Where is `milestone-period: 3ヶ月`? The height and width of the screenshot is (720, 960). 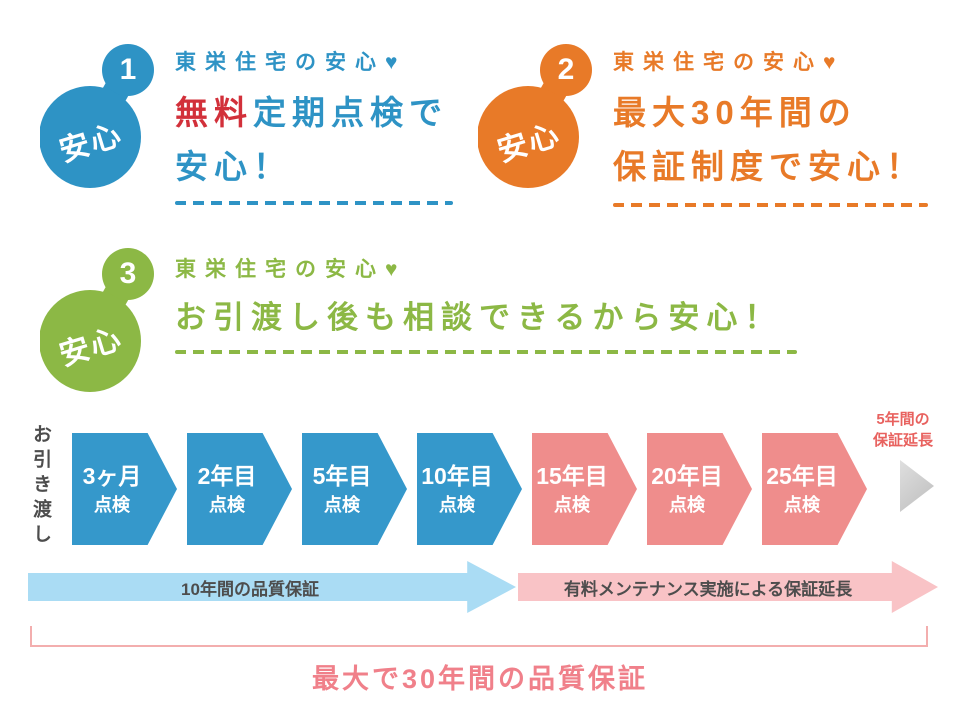 milestone-period: 3ヶ月 is located at coordinates (112, 476).